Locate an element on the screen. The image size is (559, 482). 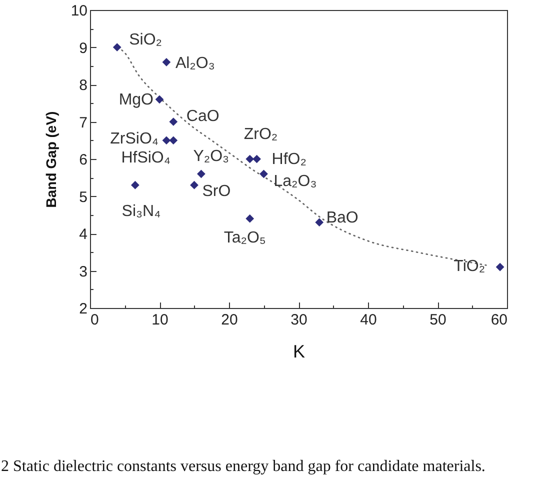
annotation: TiO₂ is located at coordinates (470, 267).